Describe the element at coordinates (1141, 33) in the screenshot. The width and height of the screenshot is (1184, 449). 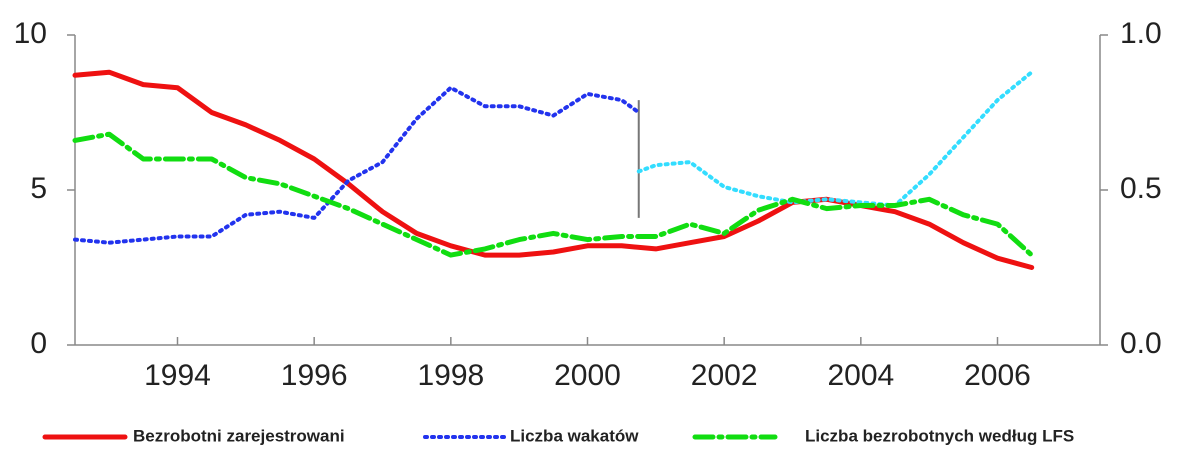
I see `y2-tick-label: 1.0` at that location.